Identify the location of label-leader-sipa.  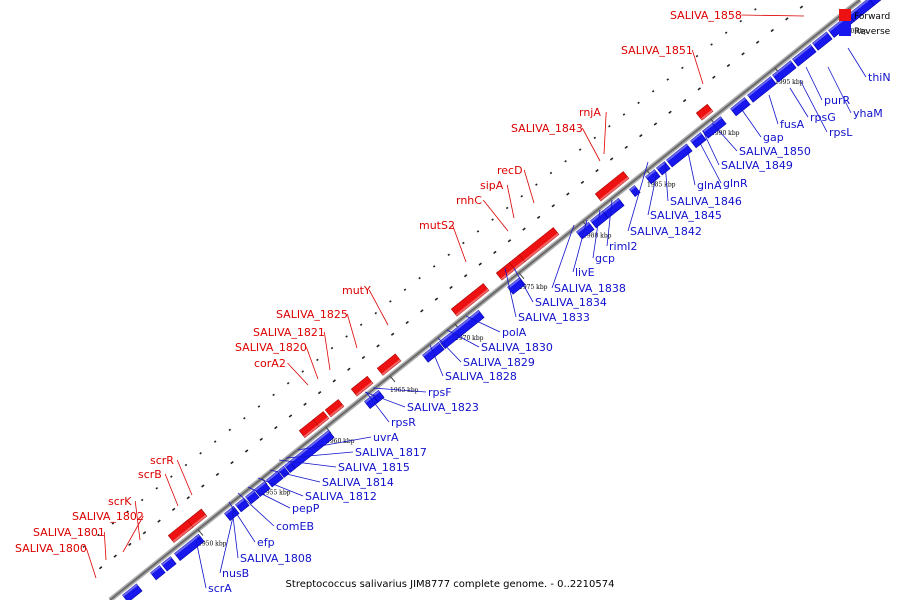
(510, 201).